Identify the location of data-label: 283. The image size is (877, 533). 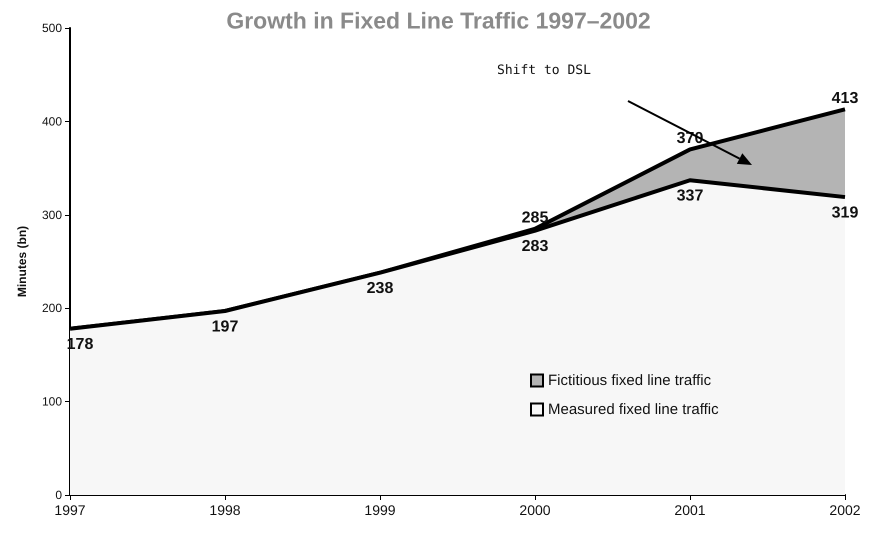
(535, 247).